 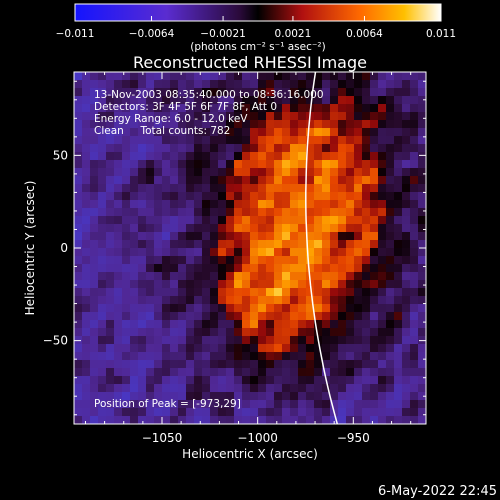 What do you see at coordinates (437, 491) in the screenshot?
I see `footer-date: 6-May-2022 22:45` at bounding box center [437, 491].